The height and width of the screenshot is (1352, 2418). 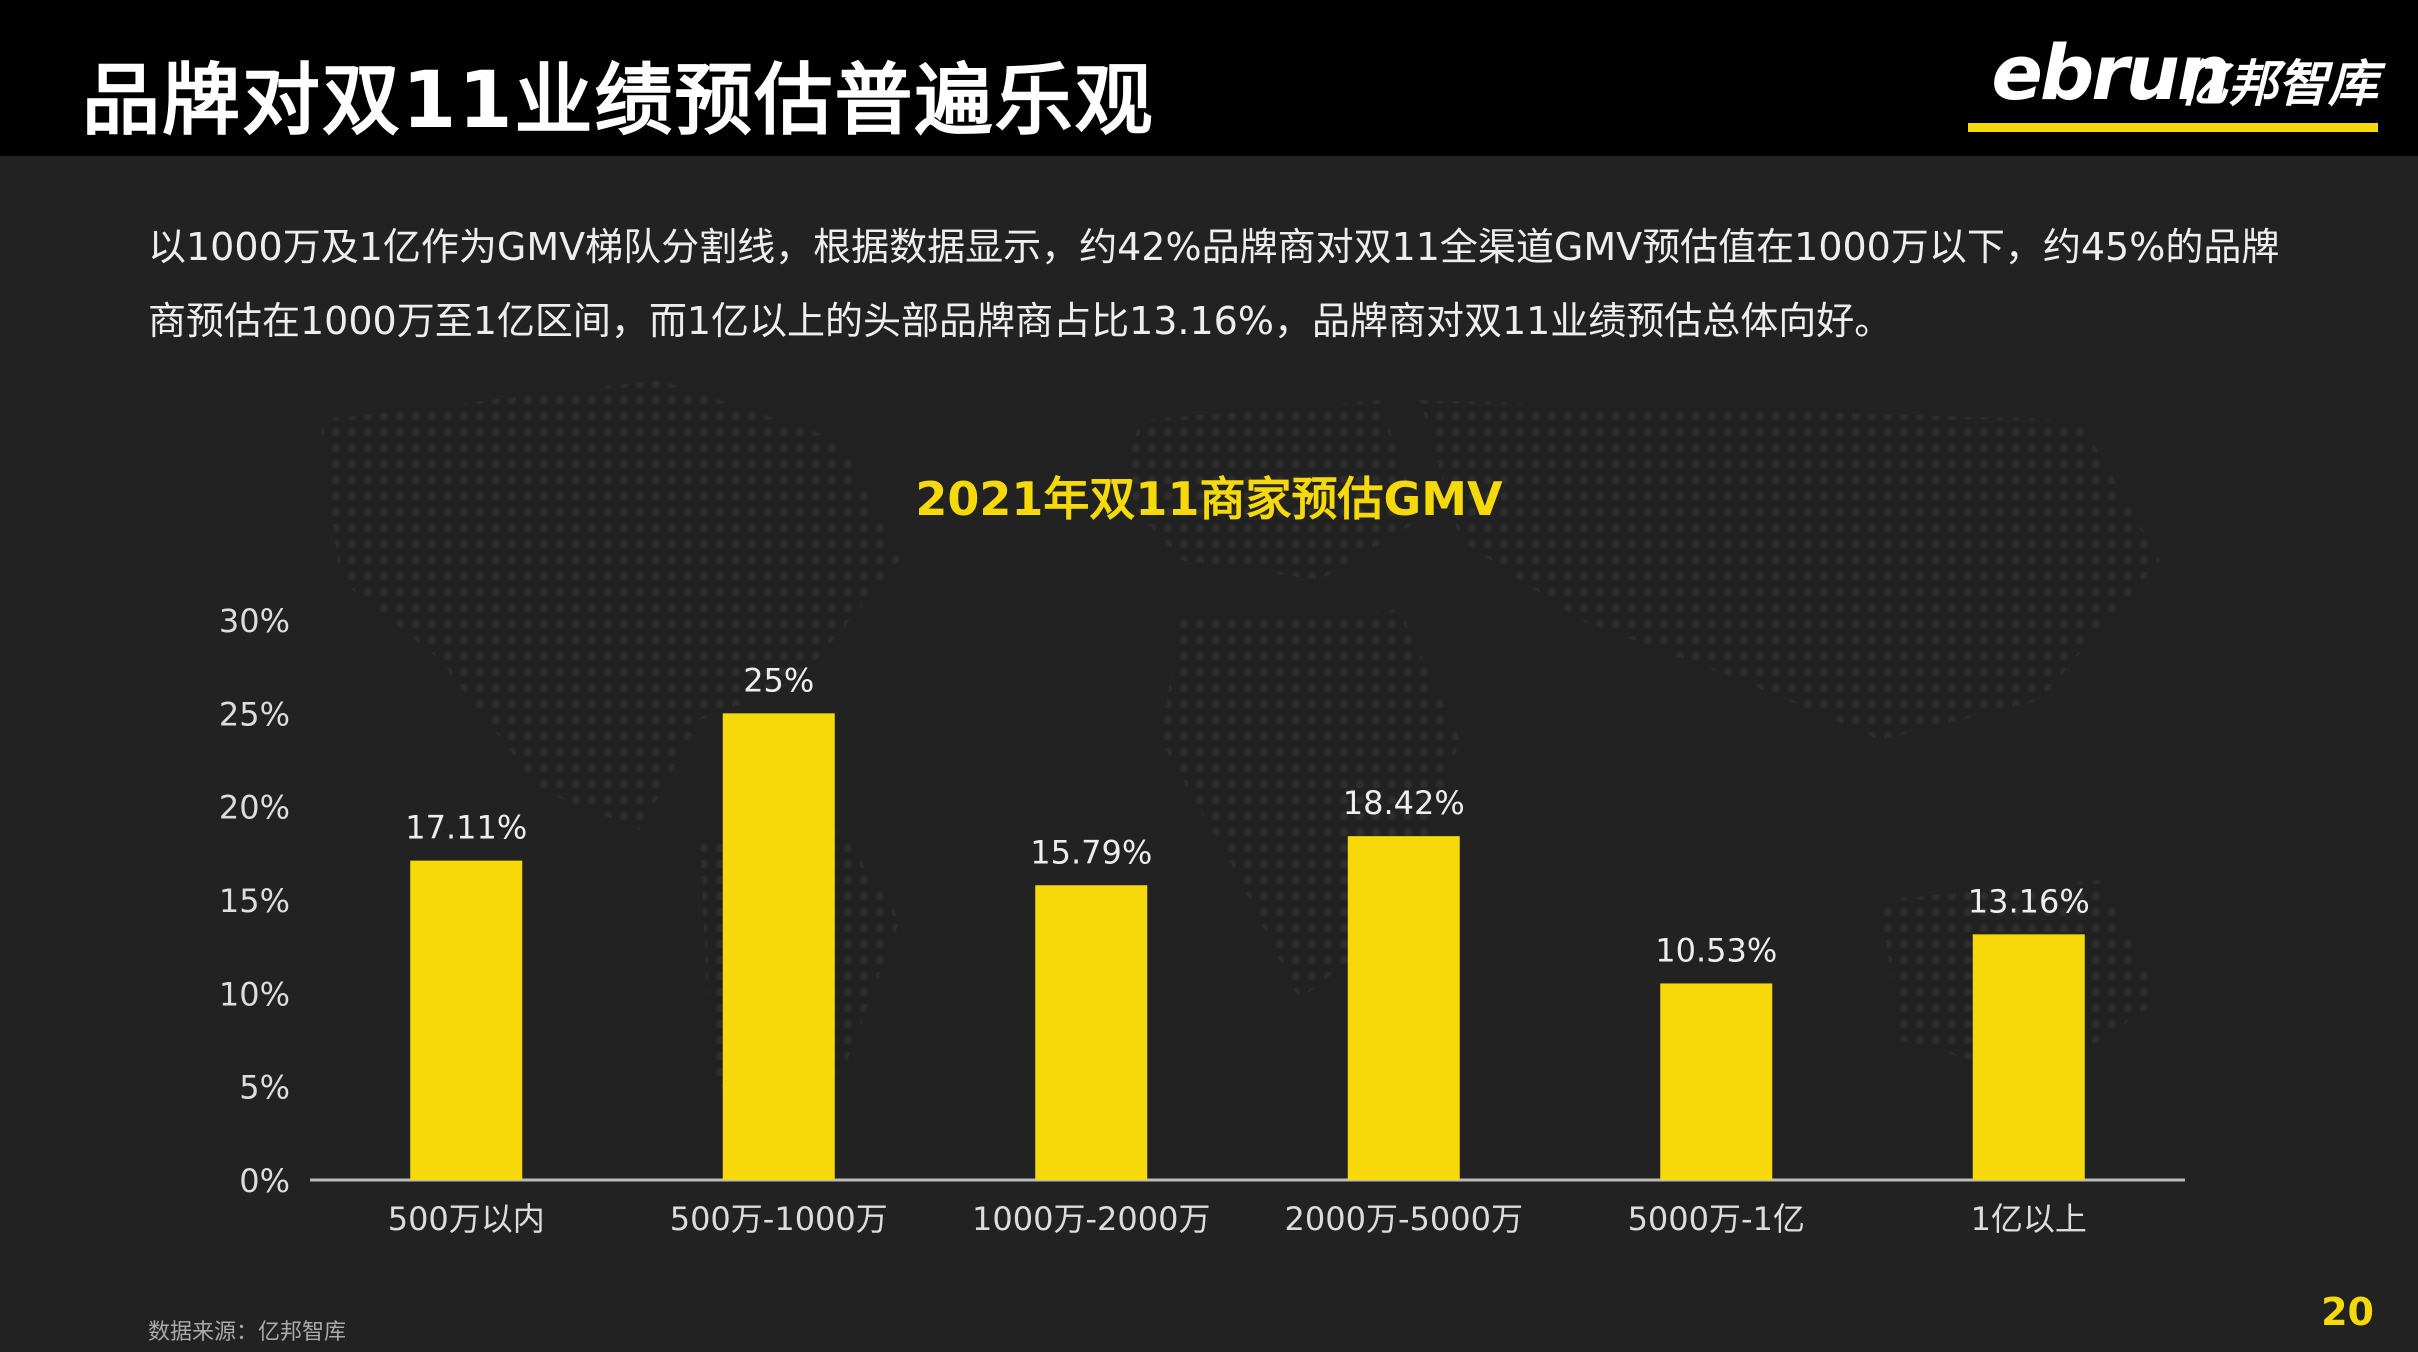 I want to click on brand-logo: ebrun 亿邦智库, so click(x=2168, y=77).